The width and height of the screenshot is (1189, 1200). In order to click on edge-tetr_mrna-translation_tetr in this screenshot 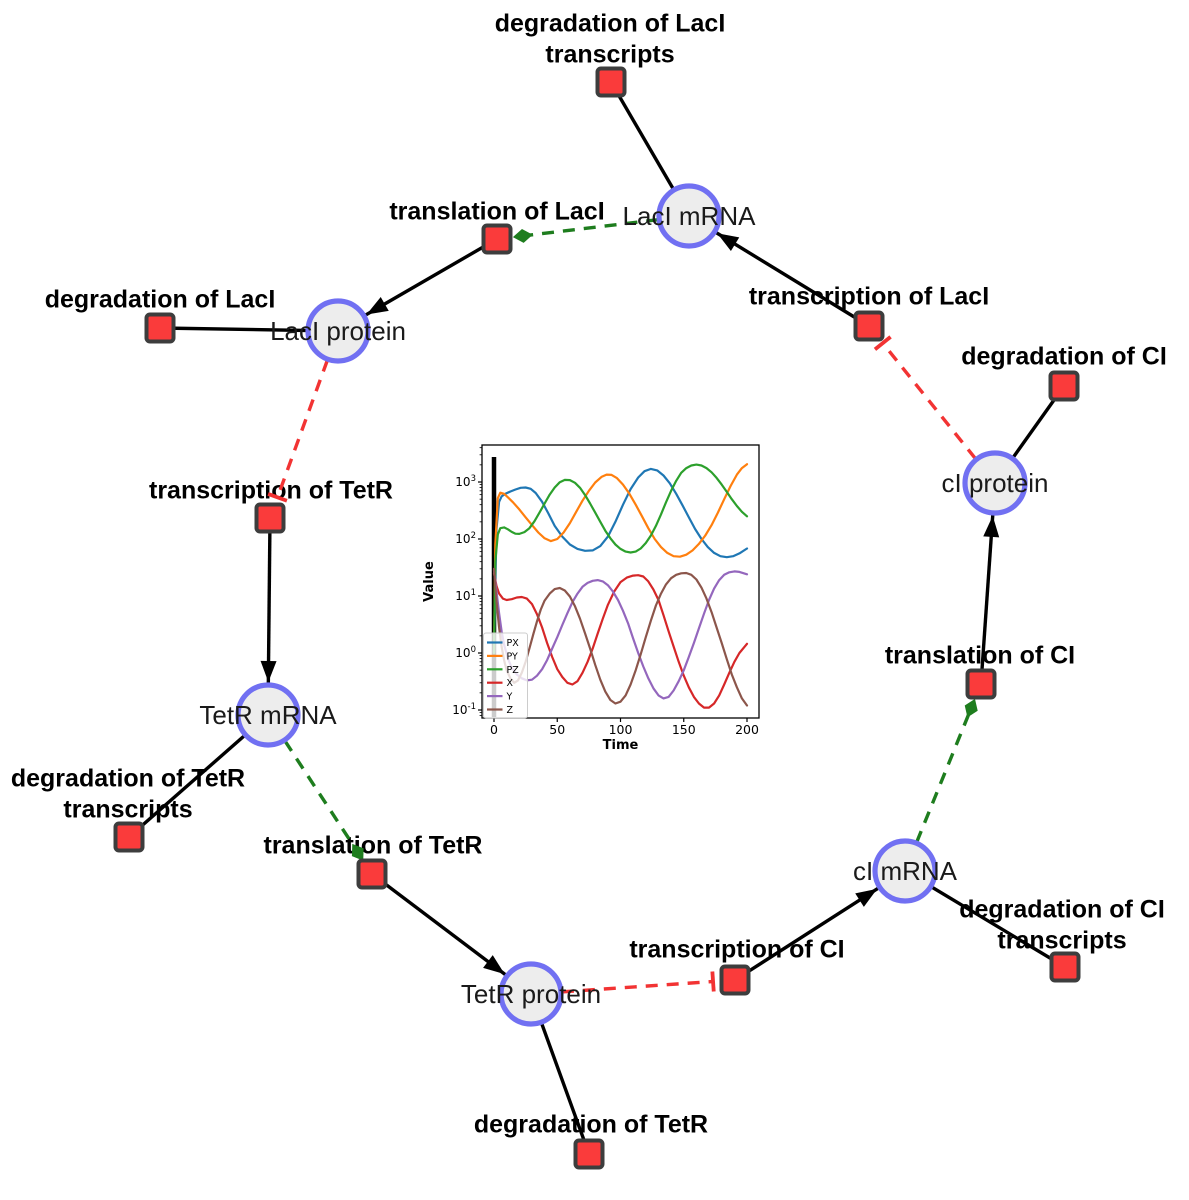, I will do `click(320, 795)`.